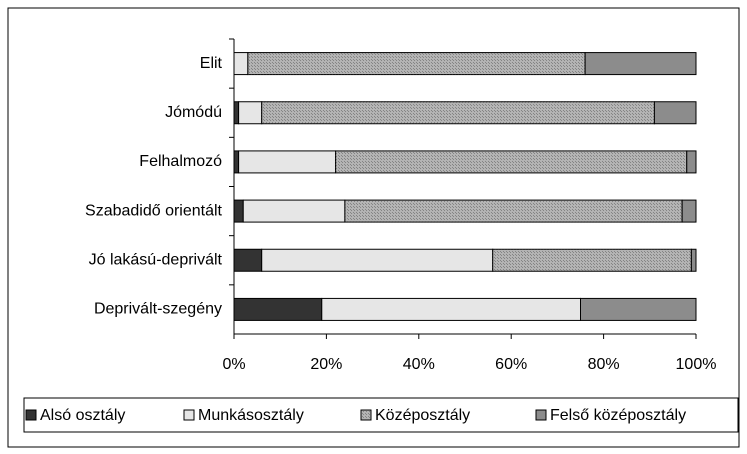  Describe the element at coordinates (251, 415) in the screenshot. I see `legend-label: Munkásosztály` at that location.